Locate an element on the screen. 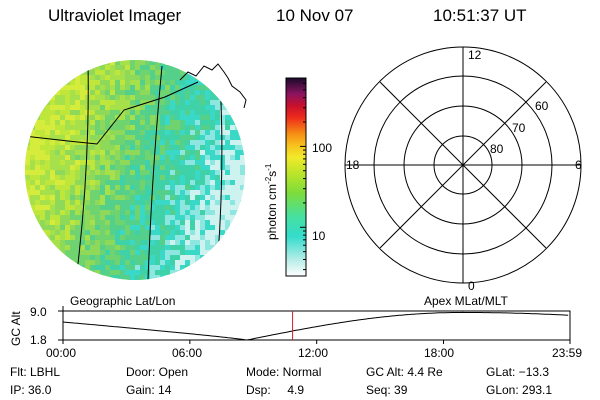  status-glat: GLat: −13.3 is located at coordinates (518, 372).